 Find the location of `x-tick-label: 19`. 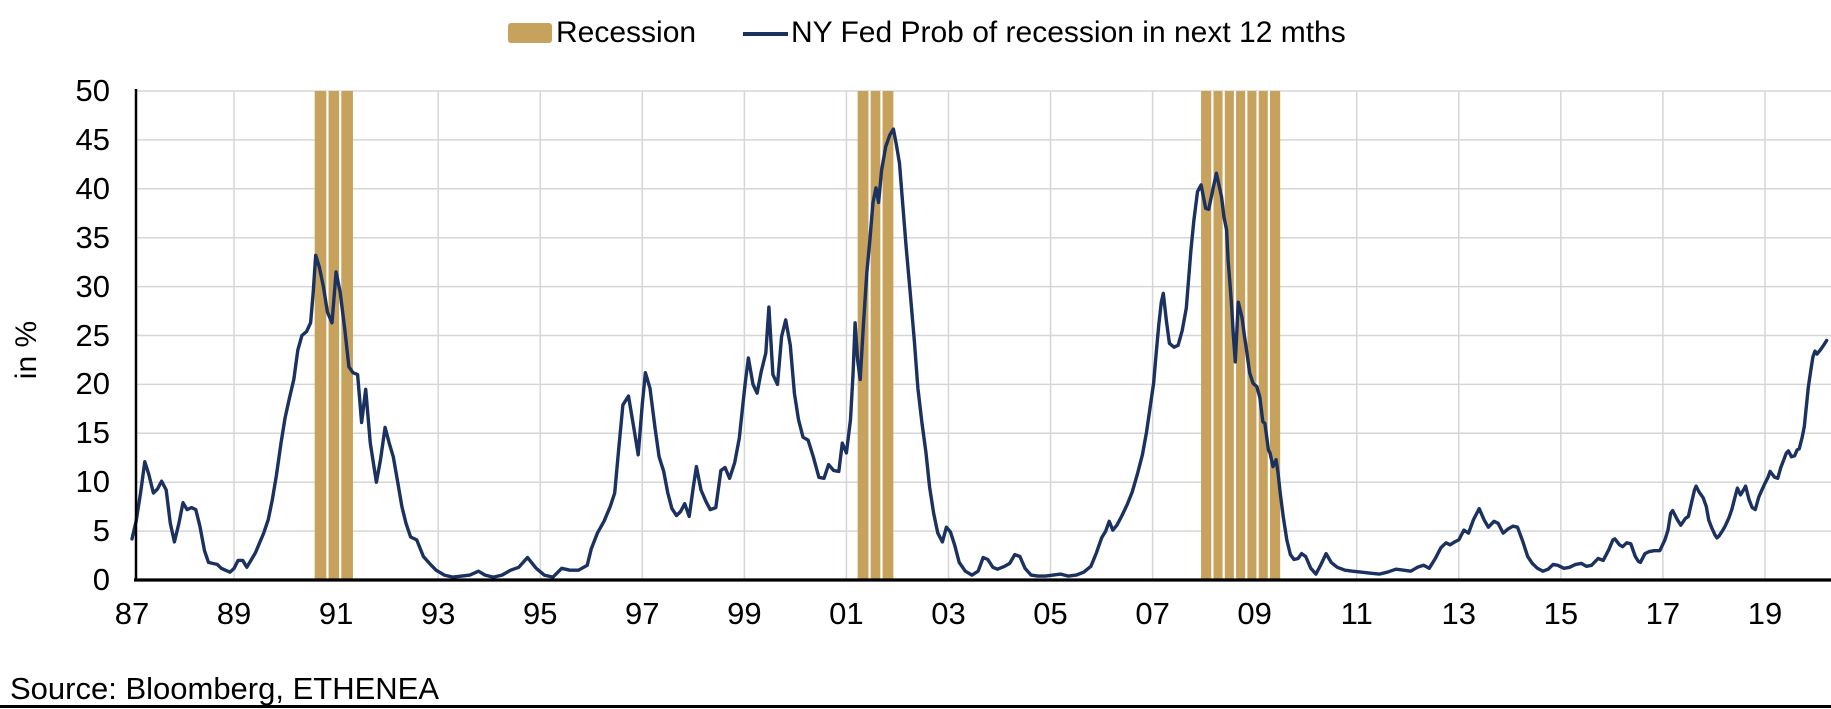

x-tick-label: 19 is located at coordinates (1765, 613).